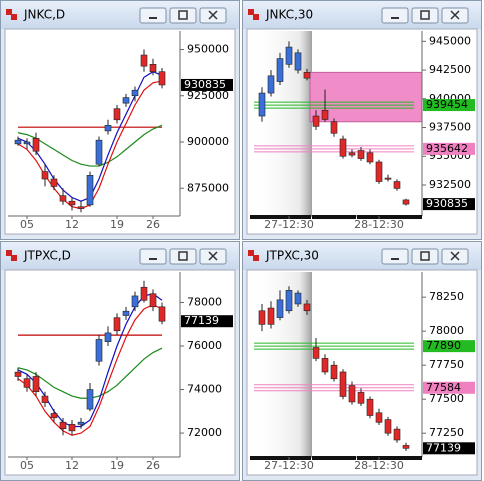 This screenshot has width=484, height=481. Describe the element at coordinates (90, 145) in the screenshot. I see `indicator-line` at that location.